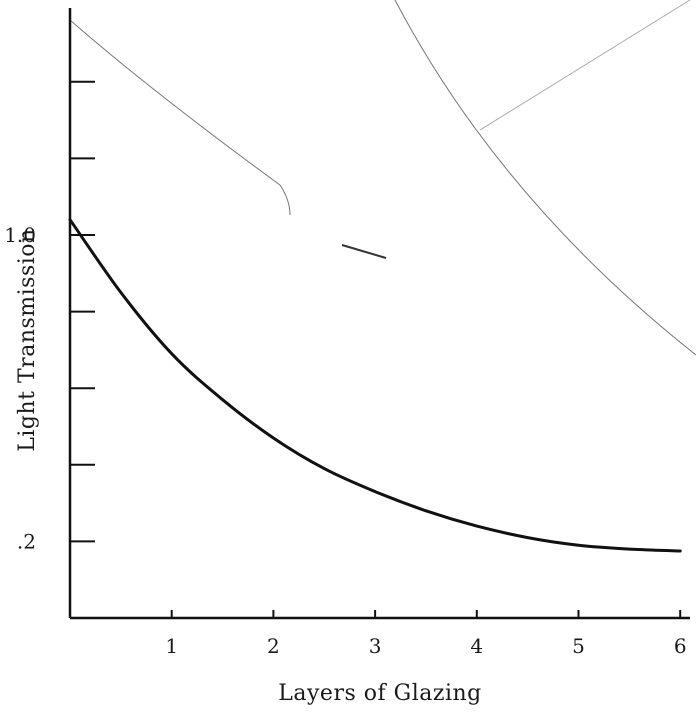 This screenshot has width=696, height=712. I want to click on y-axis-label: Light Transmission, so click(27, 339).